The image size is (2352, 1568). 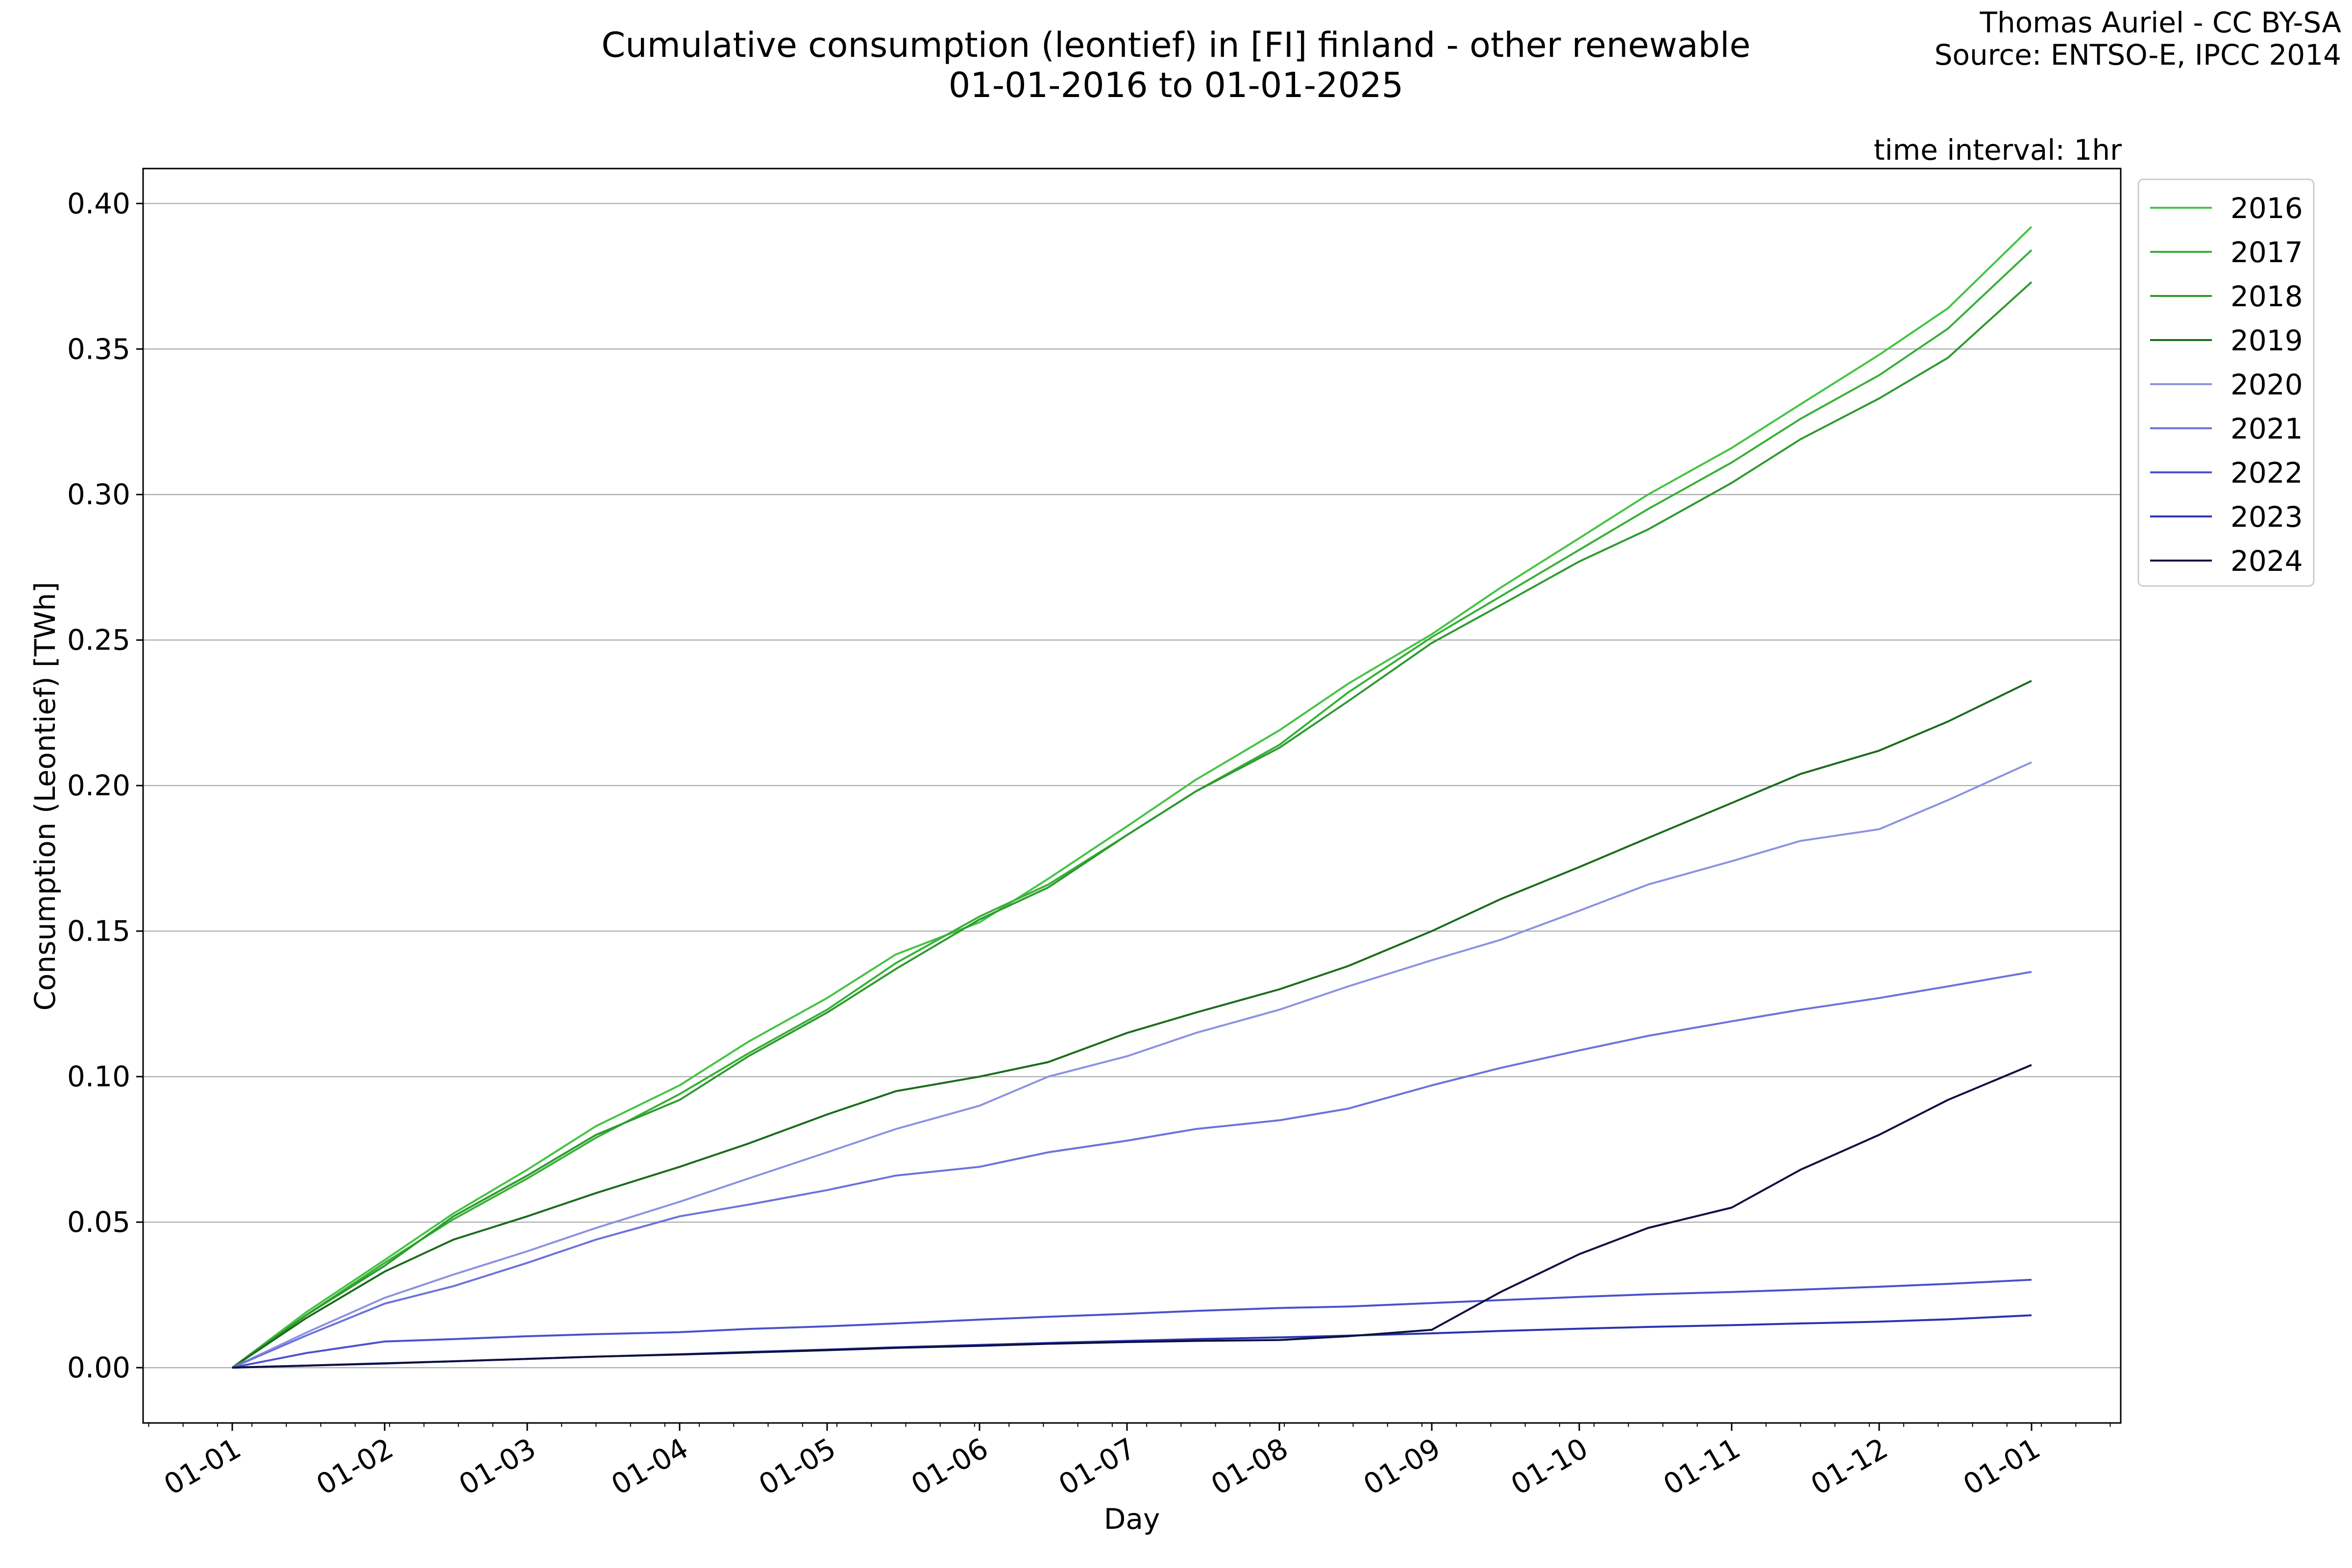 I want to click on y-axis: 0.00 0.05 0.10 0.15 0.20 0.25 0.30 0.35 0.40, so click(x=105, y=785).